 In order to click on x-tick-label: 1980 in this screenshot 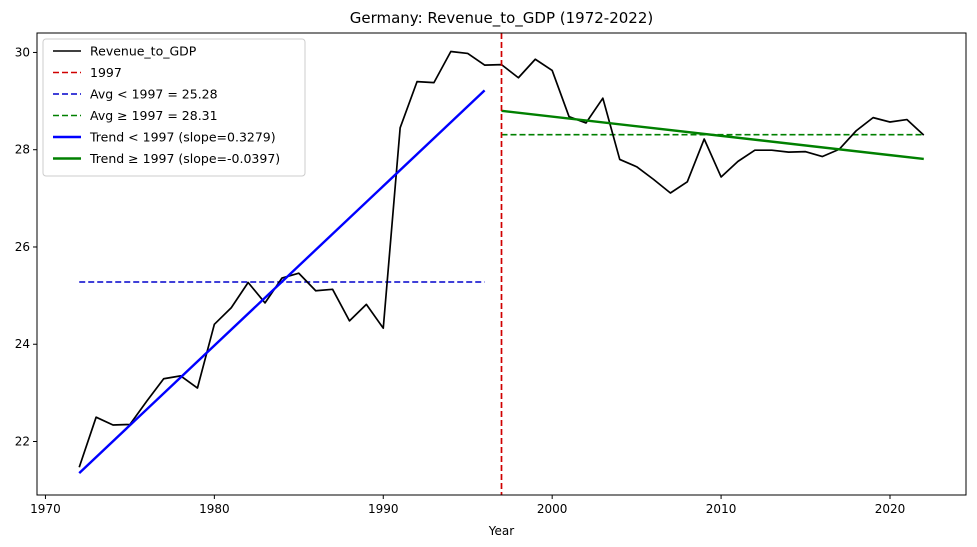, I will do `click(214, 509)`.